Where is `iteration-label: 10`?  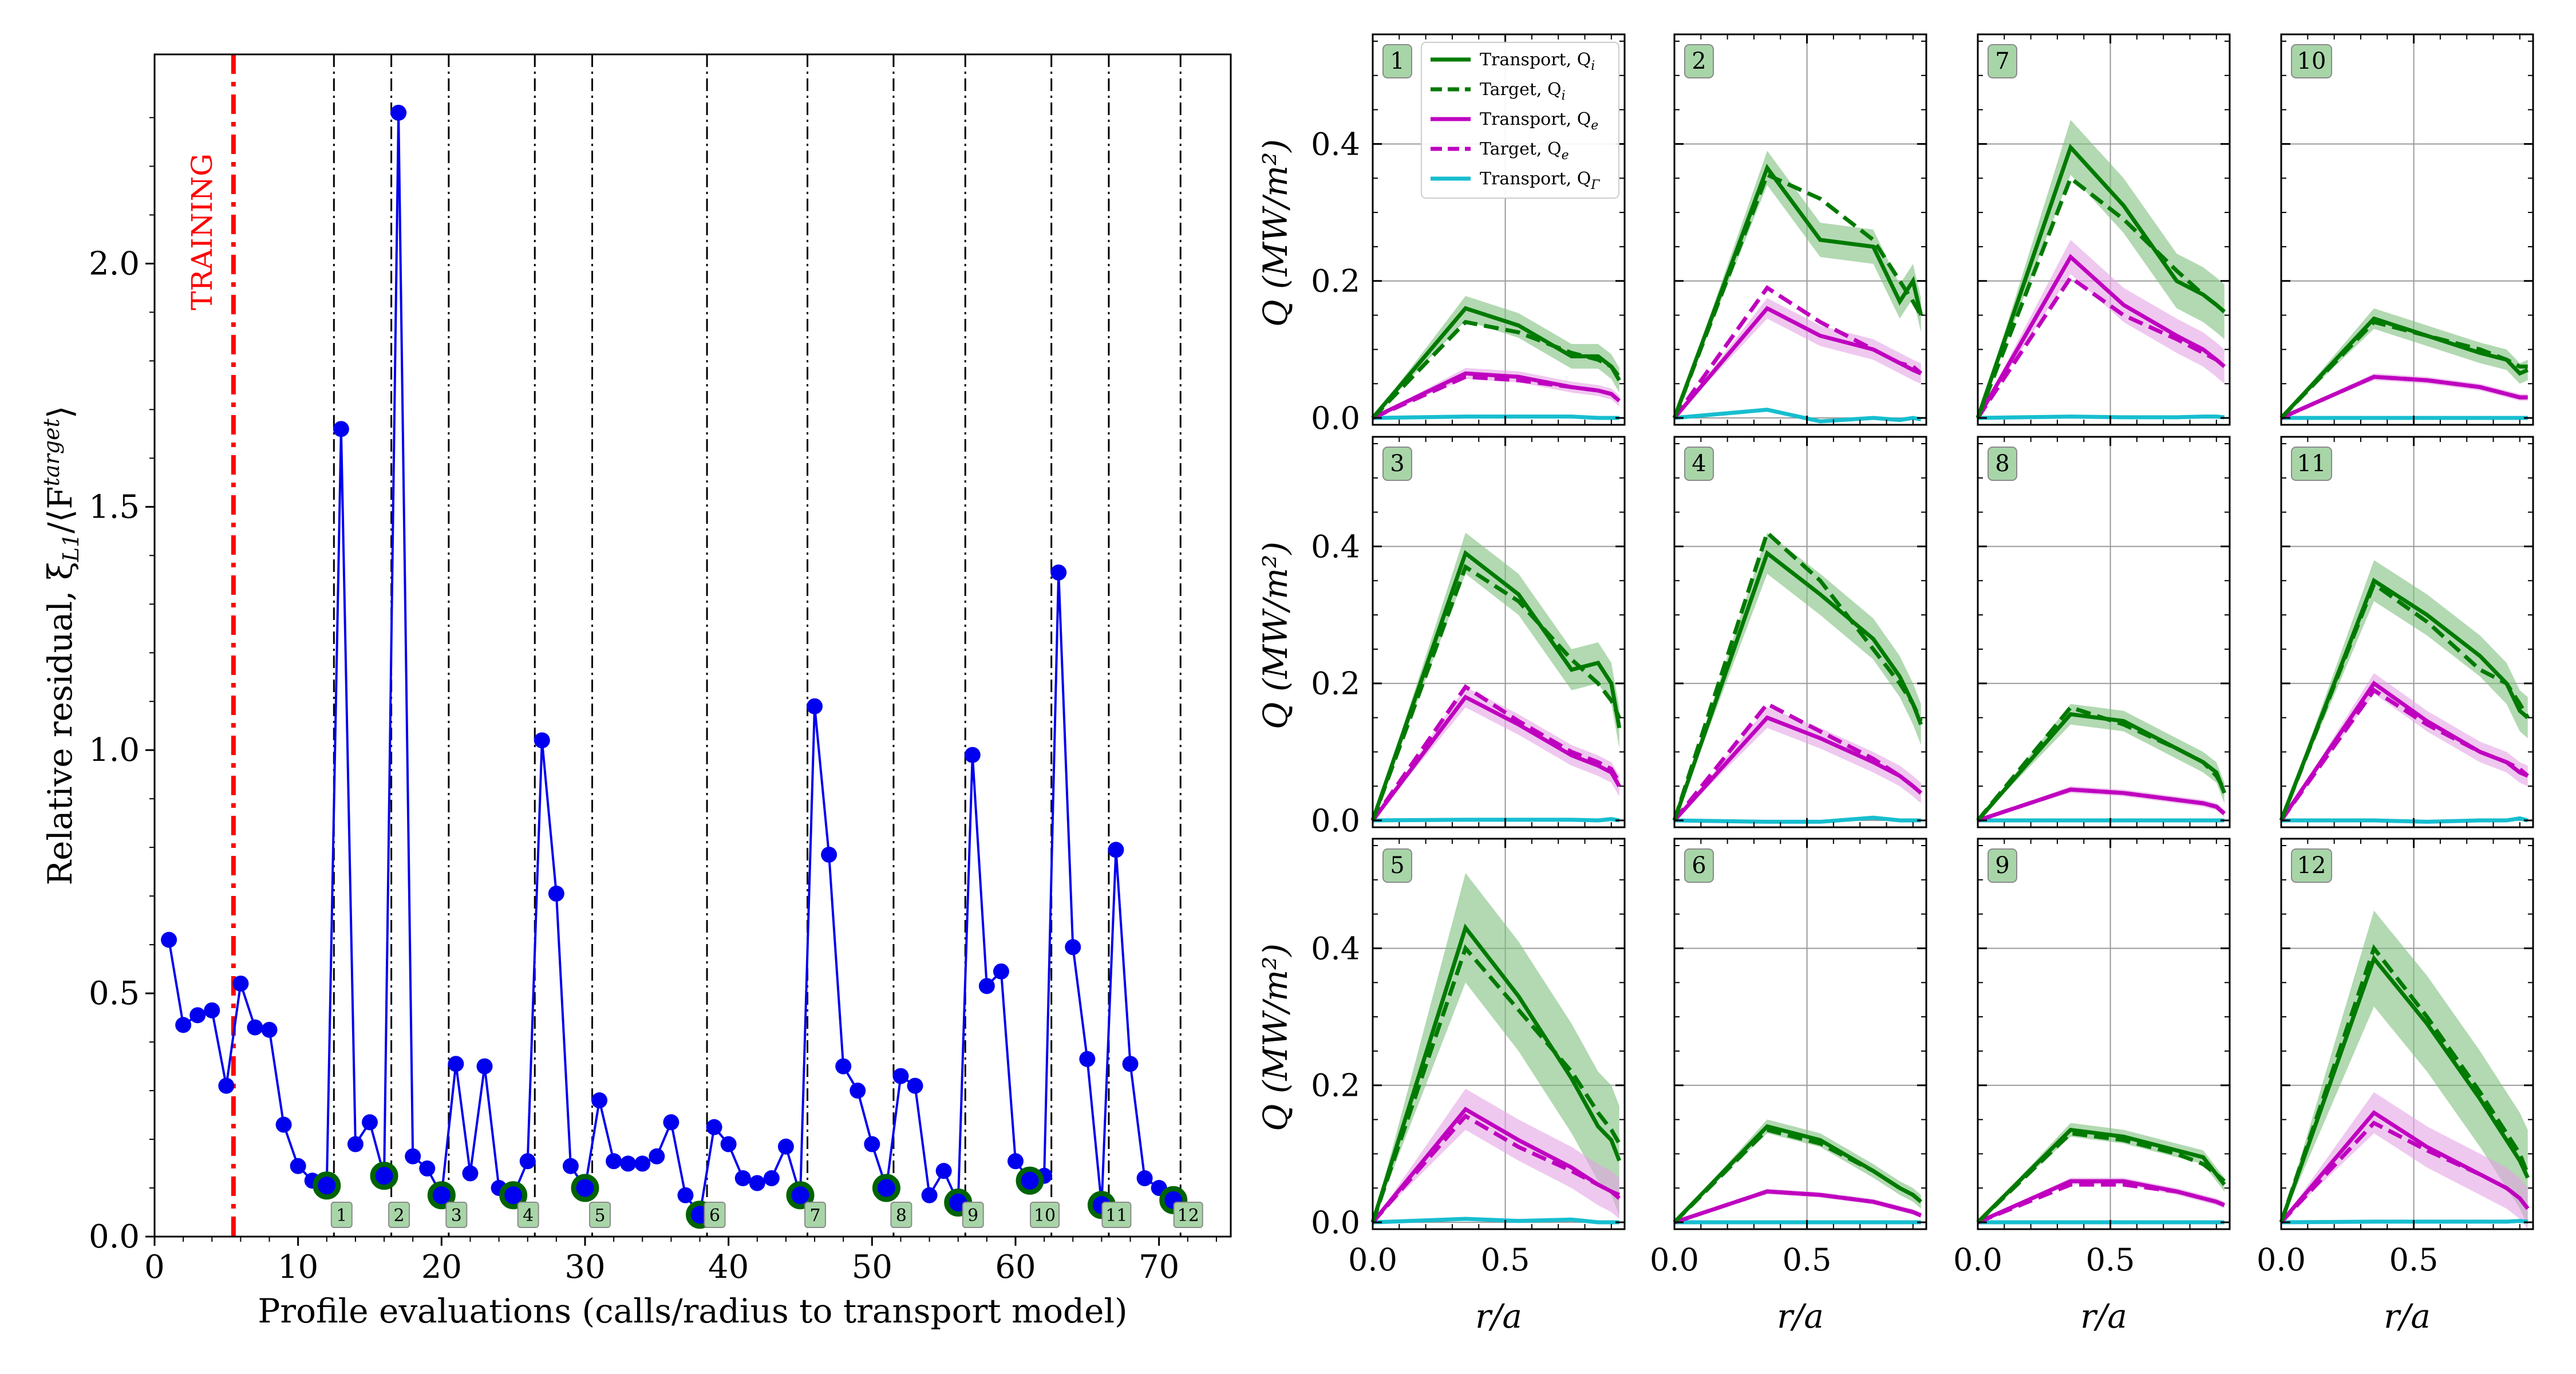 iteration-label: 10 is located at coordinates (1045, 1216).